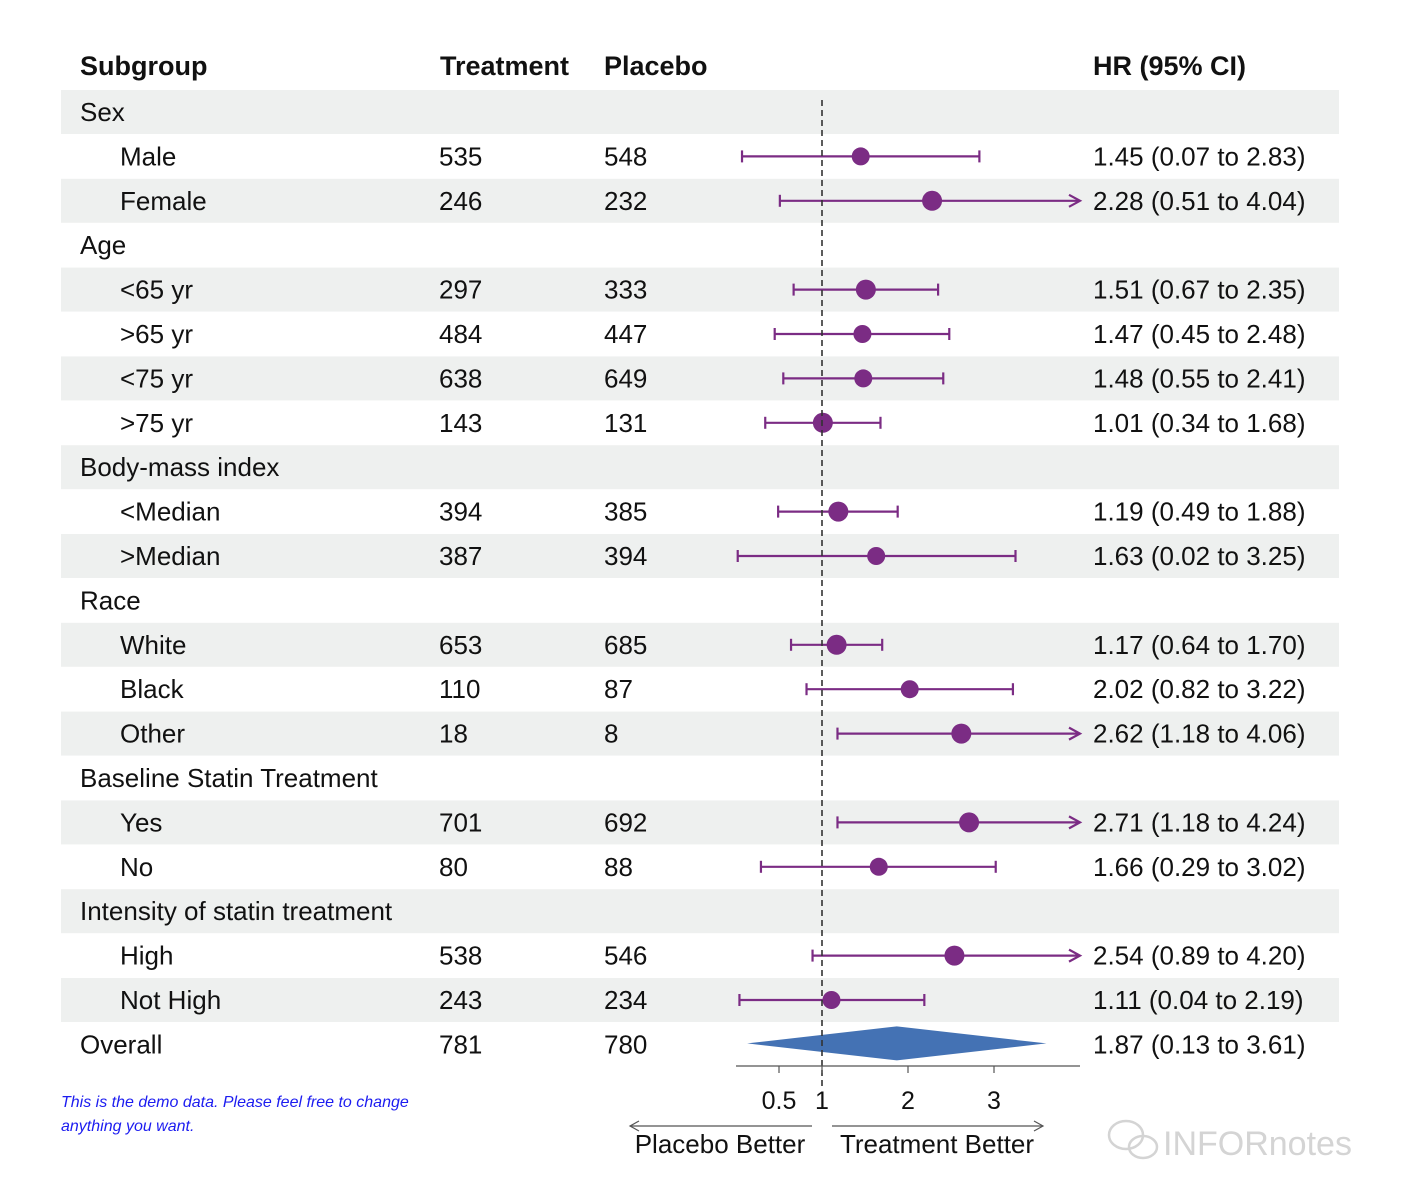 This screenshot has width=1401, height=1201. Describe the element at coordinates (625, 156) in the screenshot. I see `placebo-count: 548` at that location.